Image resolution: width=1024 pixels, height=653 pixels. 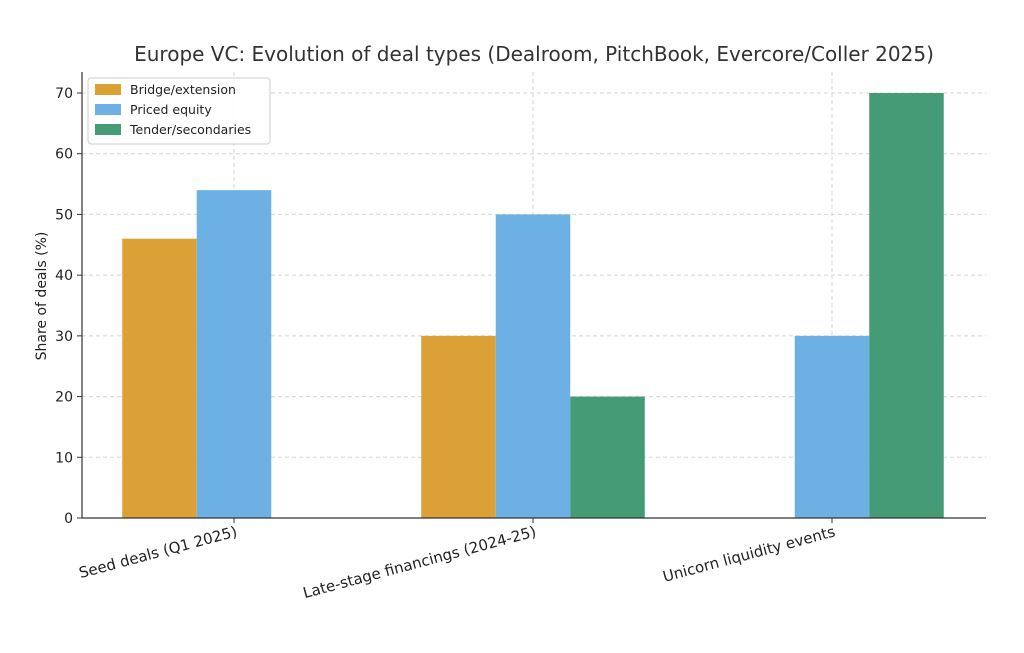 What do you see at coordinates (64, 398) in the screenshot?
I see `y-tick-label: 20` at bounding box center [64, 398].